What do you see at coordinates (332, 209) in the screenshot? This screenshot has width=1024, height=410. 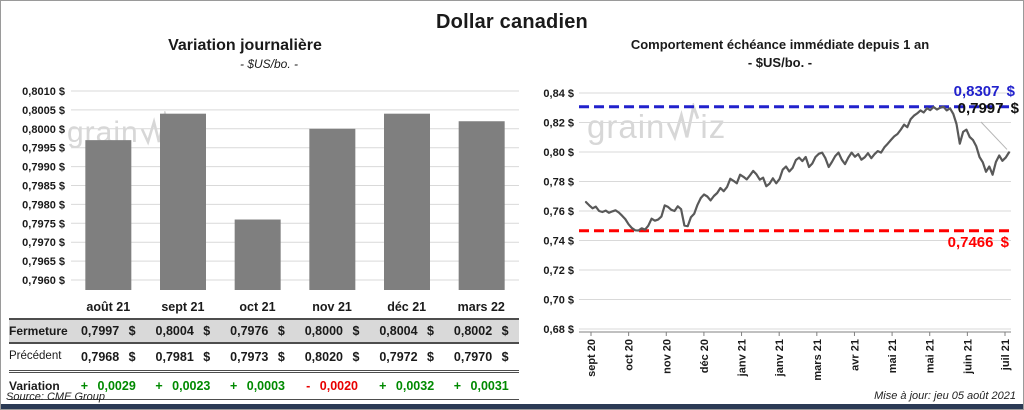 I see `bar-nov 21` at bounding box center [332, 209].